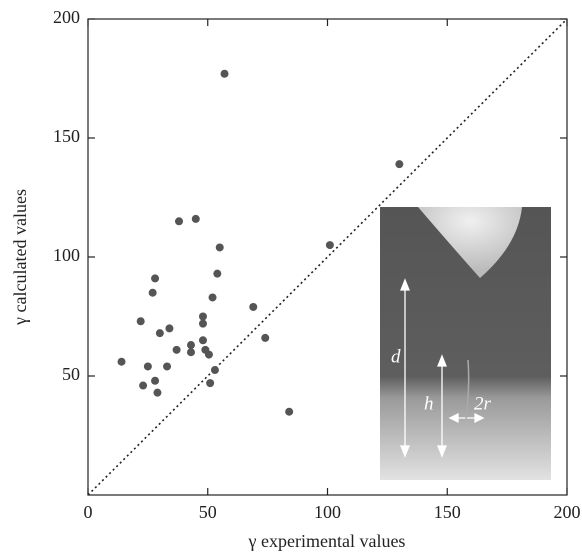  I want to click on x-tick-label: 150, so click(447, 512).